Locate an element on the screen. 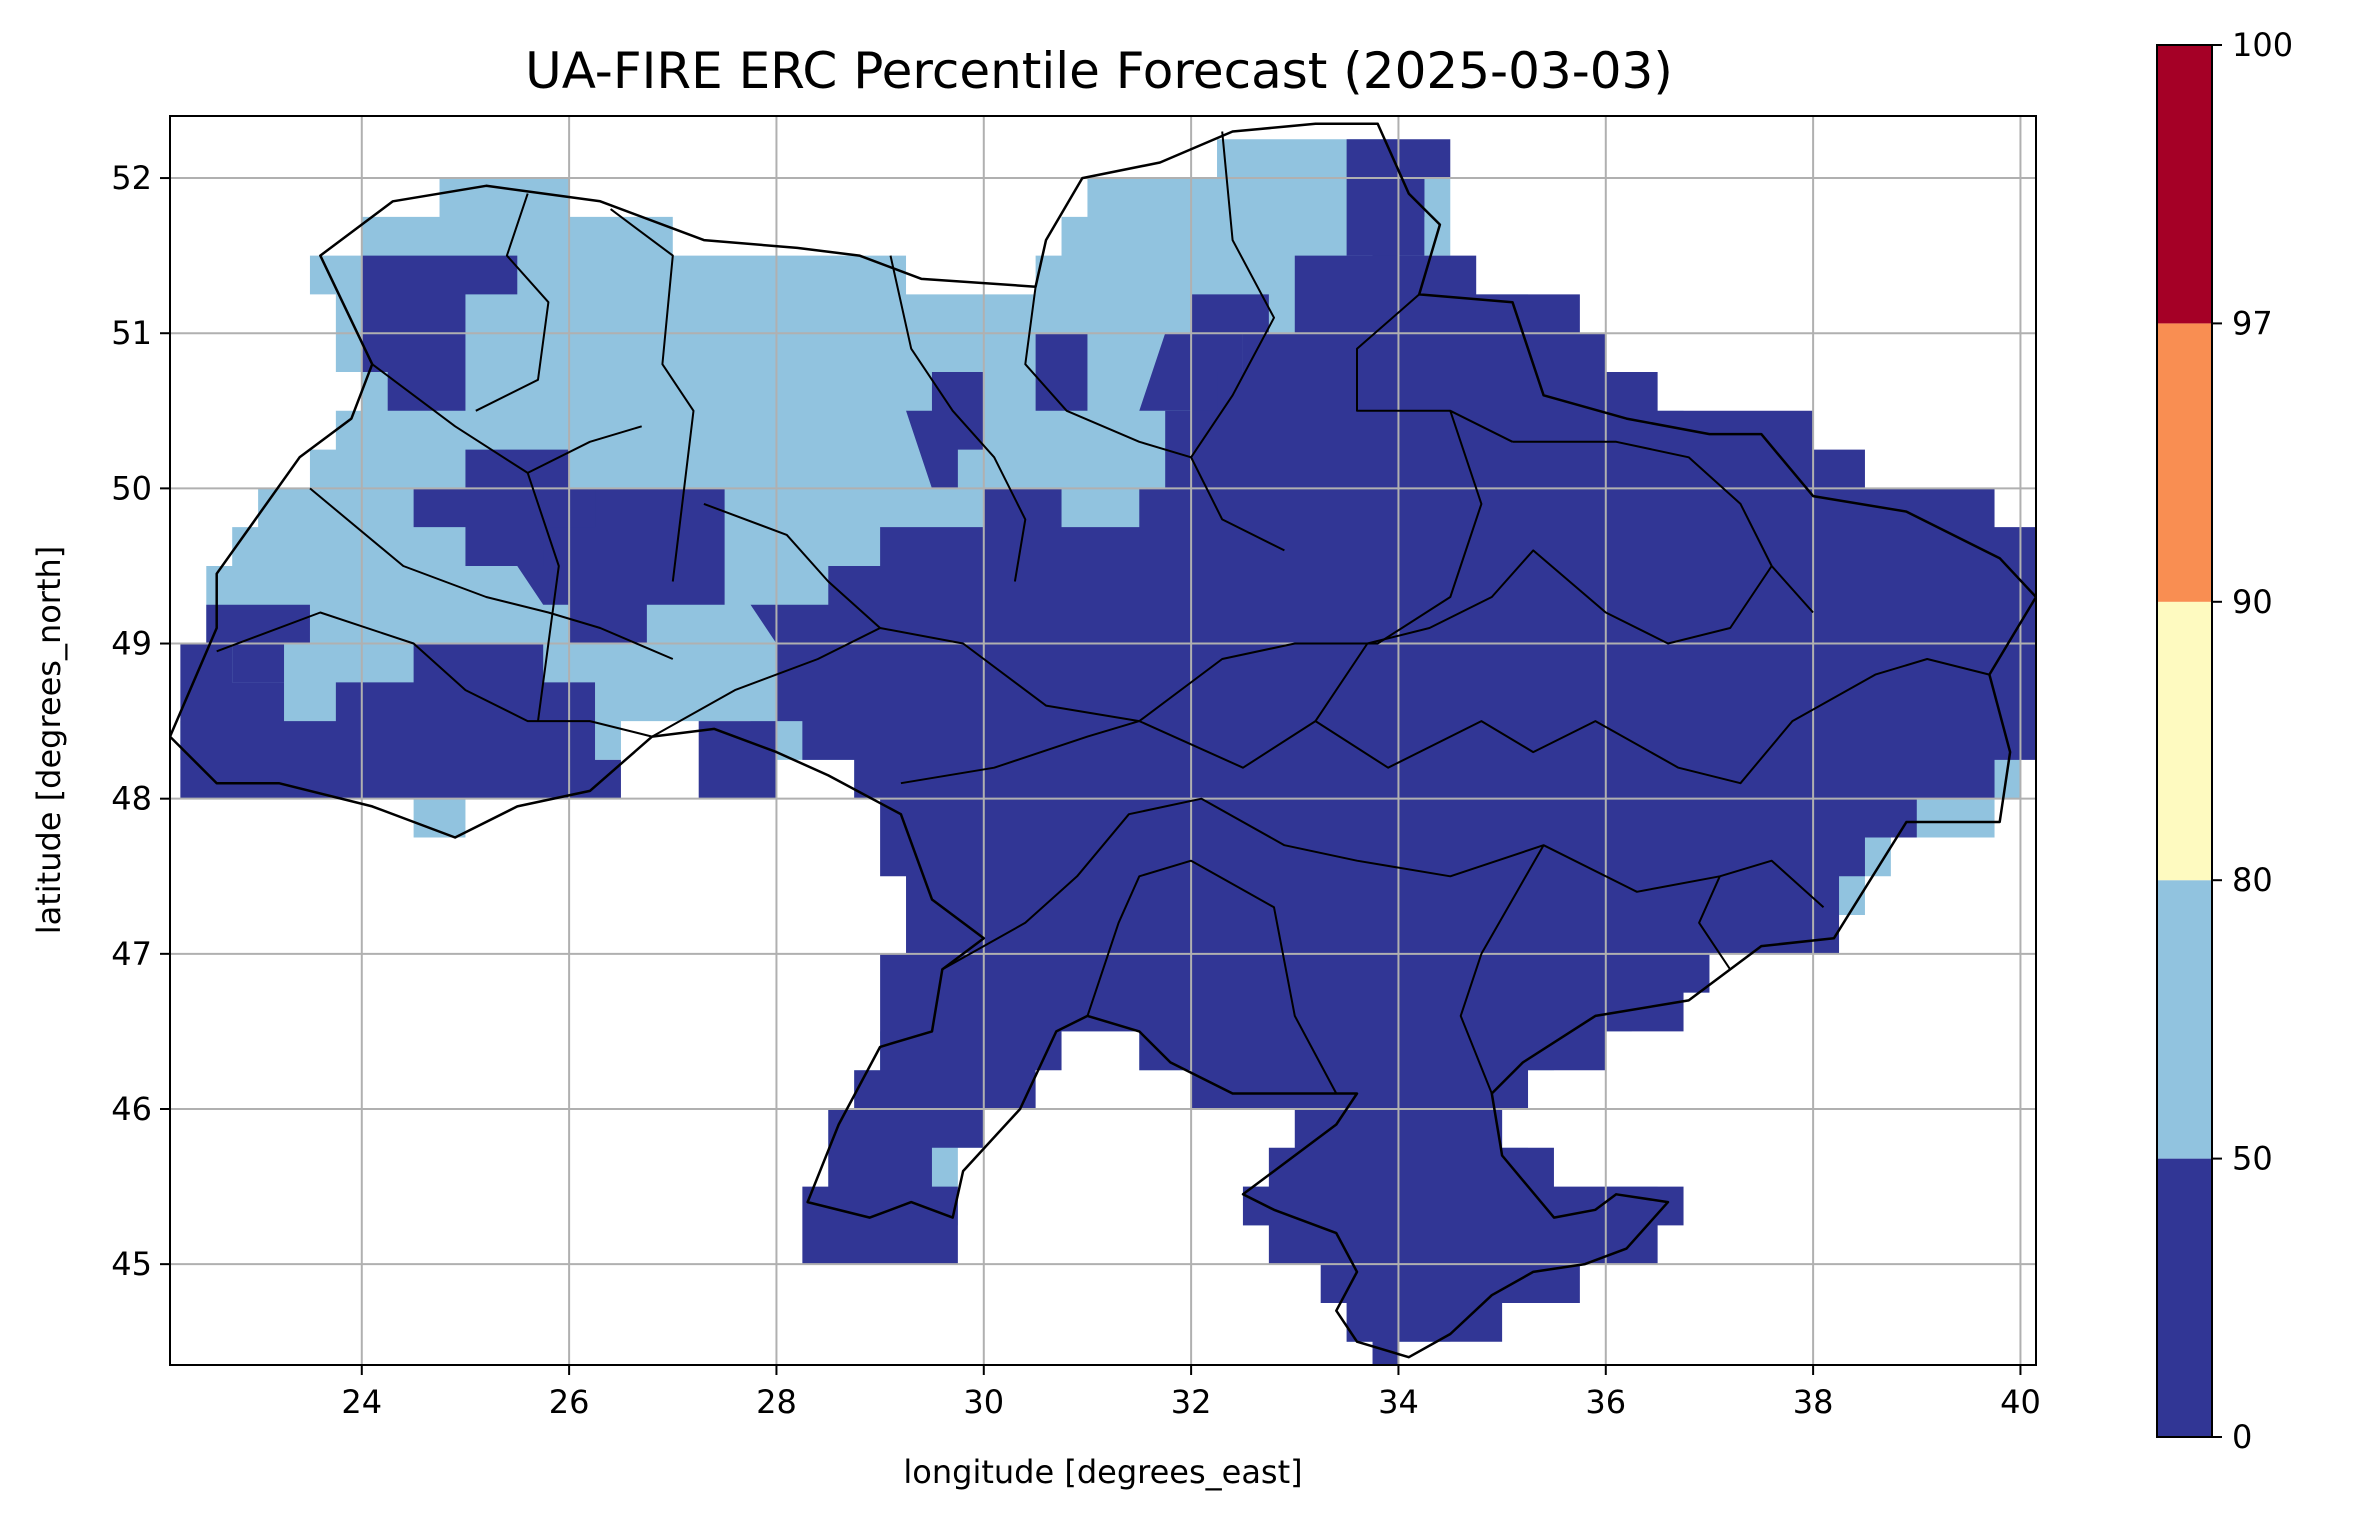 The width and height of the screenshot is (2354, 1517). y-tick-label-45: 45 is located at coordinates (131, 1264).